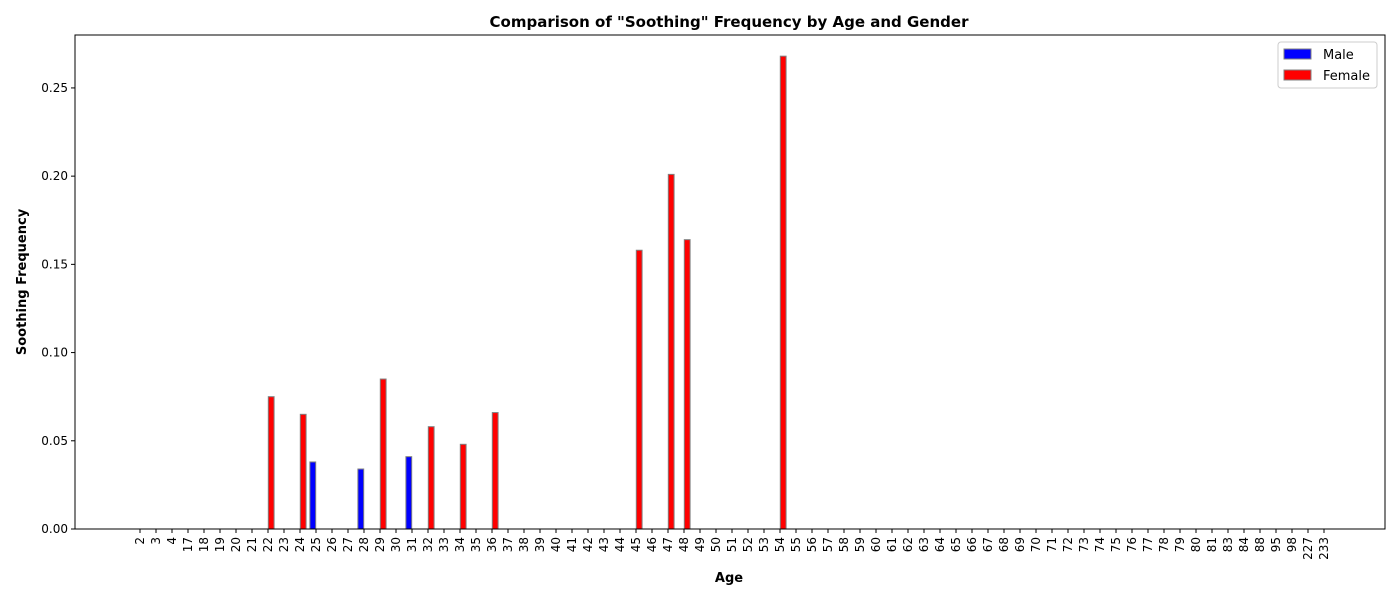 Image resolution: width=1400 pixels, height=600 pixels. Describe the element at coordinates (540, 544) in the screenshot. I see `x-tick-label: 39` at that location.